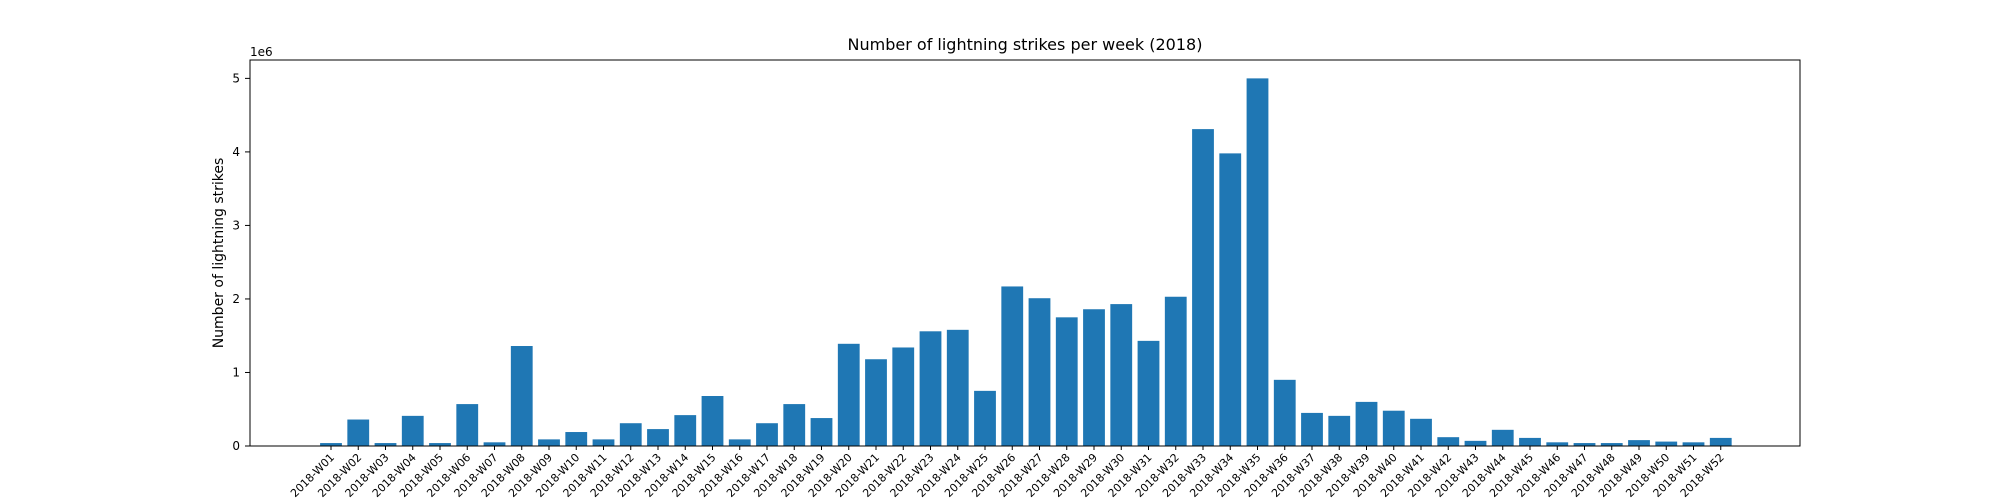 Image resolution: width=2000 pixels, height=500 pixels. I want to click on bar-2018-W03, so click(385, 444).